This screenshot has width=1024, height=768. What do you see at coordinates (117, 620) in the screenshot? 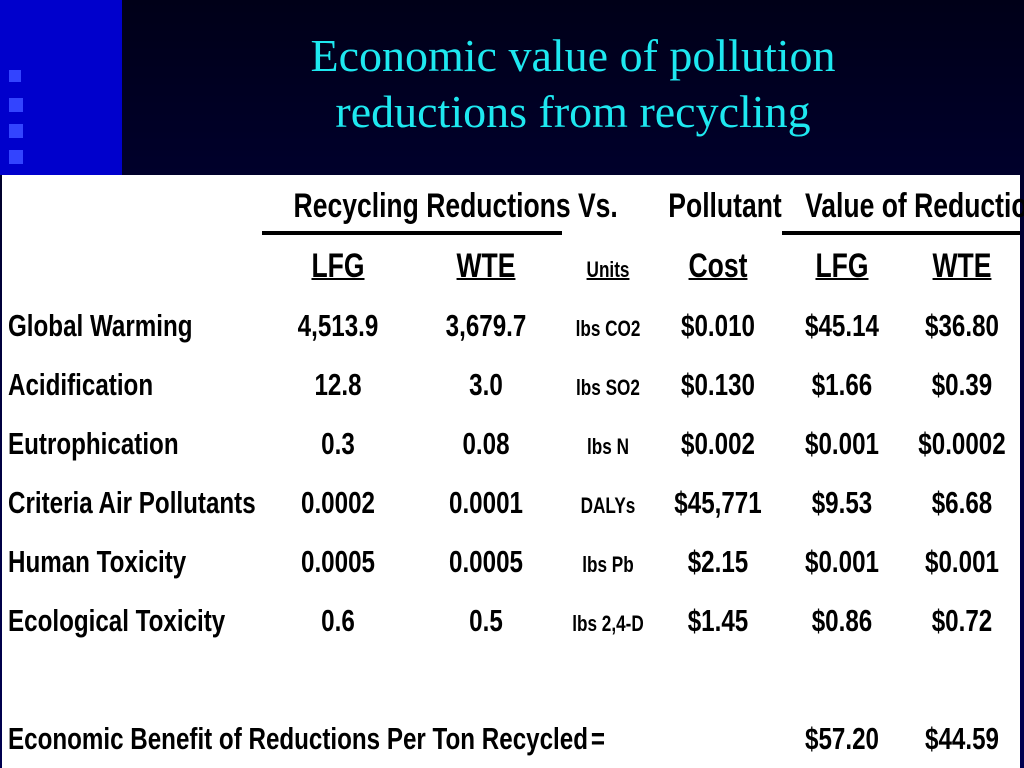
I see `row-label: Ecological Toxicity` at bounding box center [117, 620].